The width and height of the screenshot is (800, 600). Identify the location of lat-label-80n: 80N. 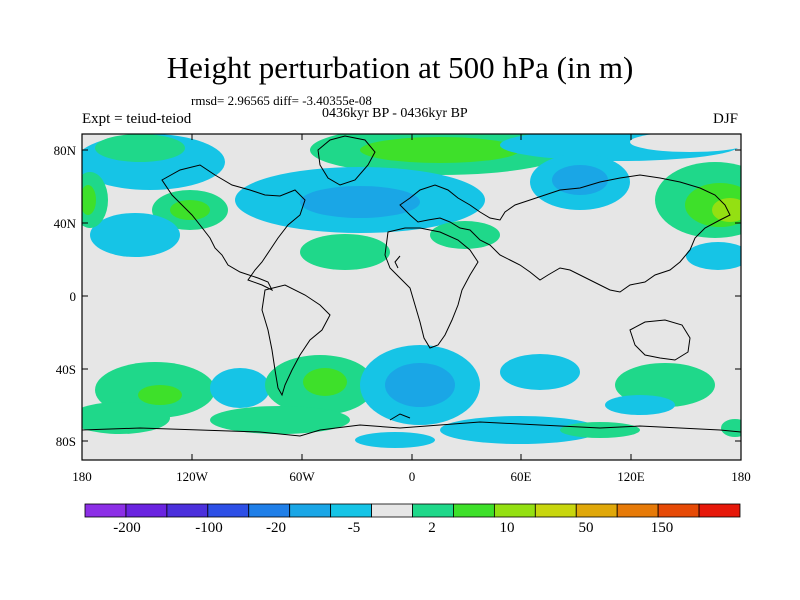
(64, 150).